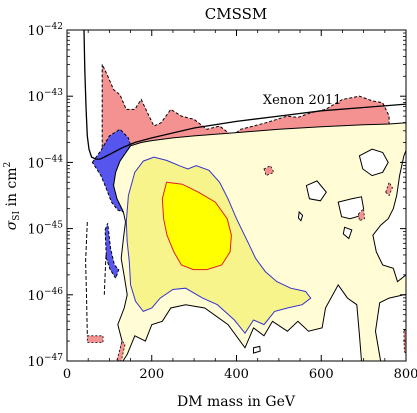 The image size is (417, 413). What do you see at coordinates (196, 226) in the screenshot?
I see `region-yellow-core` at bounding box center [196, 226].